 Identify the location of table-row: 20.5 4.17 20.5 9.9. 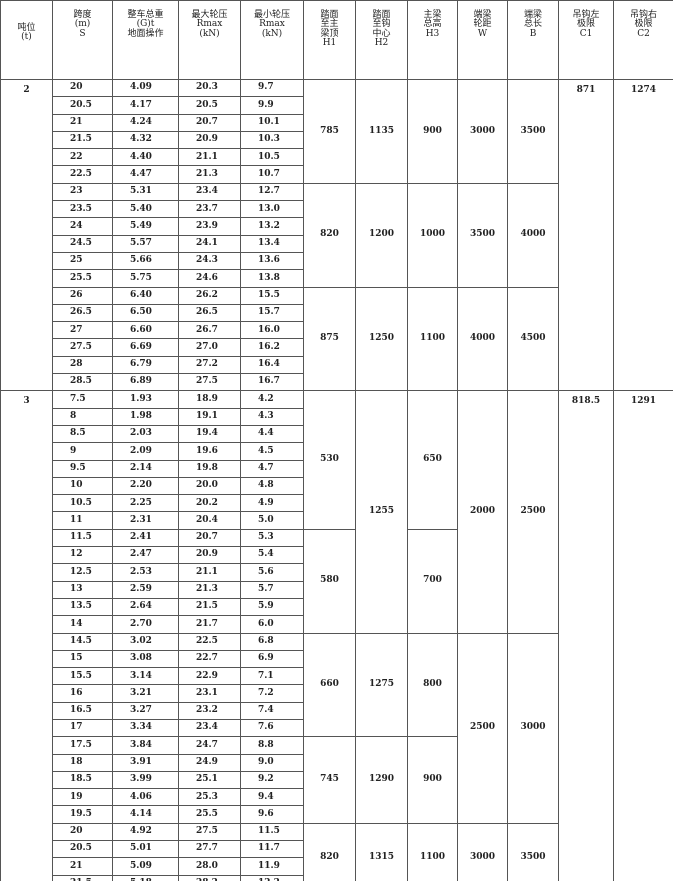
(337, 105).